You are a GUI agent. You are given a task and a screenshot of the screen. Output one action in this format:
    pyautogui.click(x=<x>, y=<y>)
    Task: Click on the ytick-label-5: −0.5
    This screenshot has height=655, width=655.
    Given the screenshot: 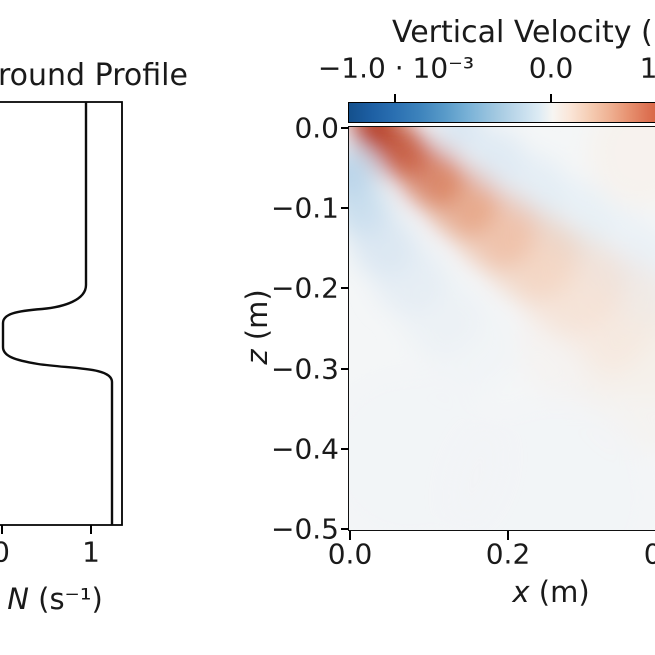 What is the action you would take?
    pyautogui.click(x=305, y=529)
    